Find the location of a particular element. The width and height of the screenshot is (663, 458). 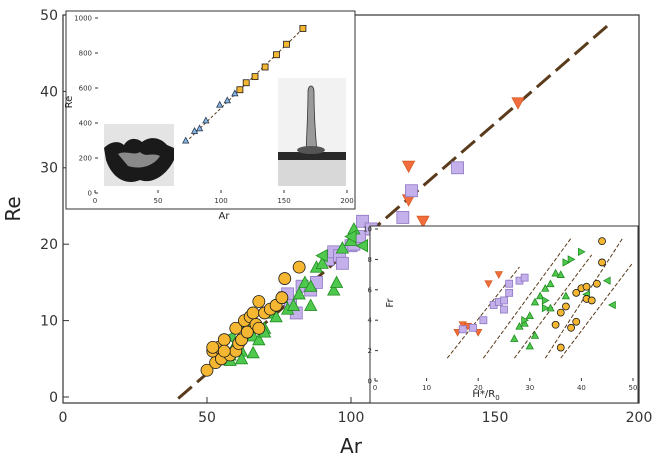

main-x-axis-label: Ar is located at coordinates (351, 446).